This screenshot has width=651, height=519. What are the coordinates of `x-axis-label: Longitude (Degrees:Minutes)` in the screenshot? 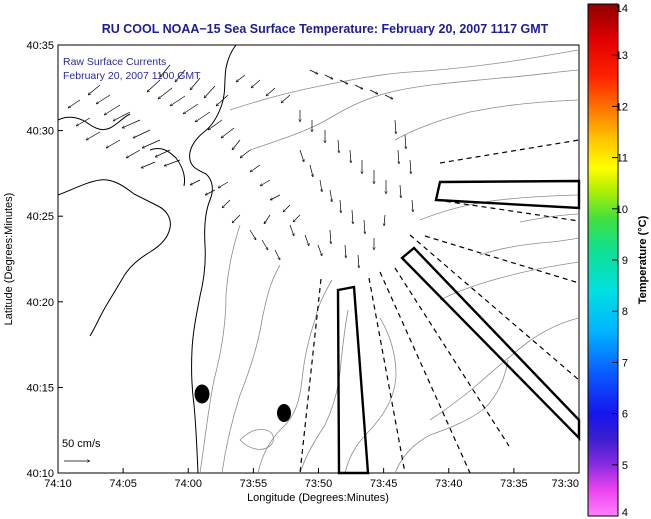 It's located at (318, 498).